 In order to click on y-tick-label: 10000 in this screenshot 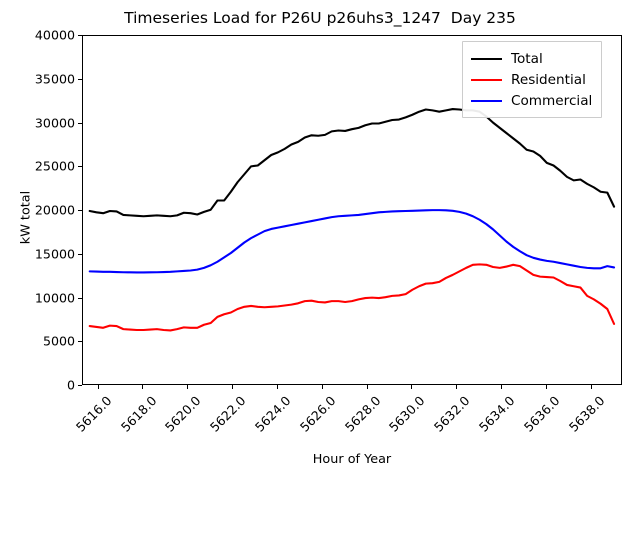, I will do `click(54, 297)`.